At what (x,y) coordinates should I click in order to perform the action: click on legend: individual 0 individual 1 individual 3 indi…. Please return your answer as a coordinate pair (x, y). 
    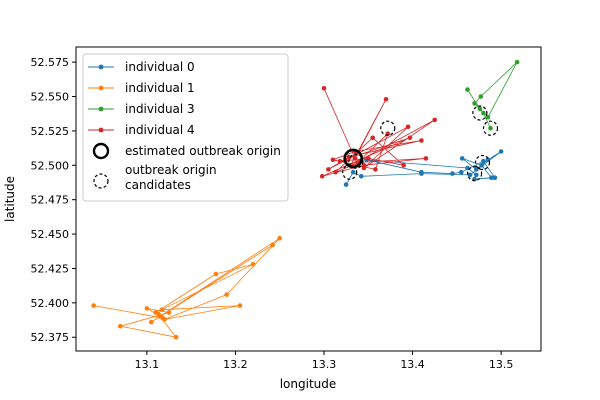
    Looking at the image, I should click on (185, 127).